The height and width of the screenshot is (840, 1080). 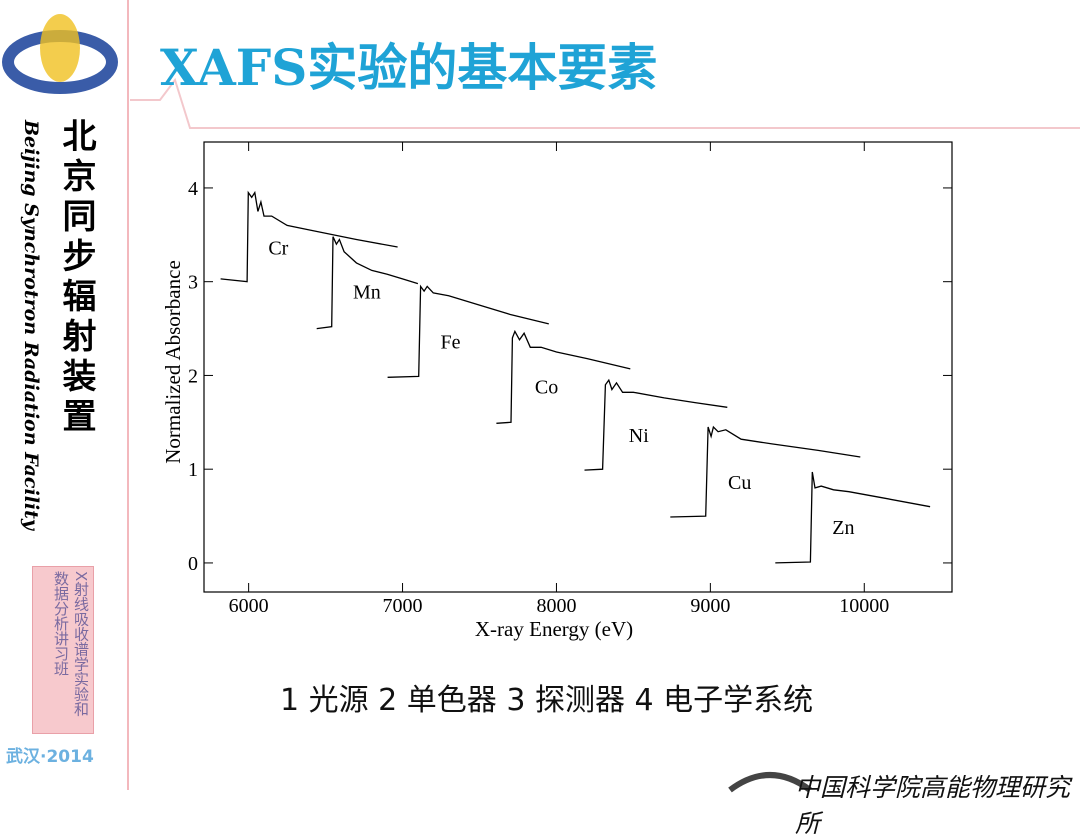 I want to click on y-tick-label: 0, so click(x=193, y=564).